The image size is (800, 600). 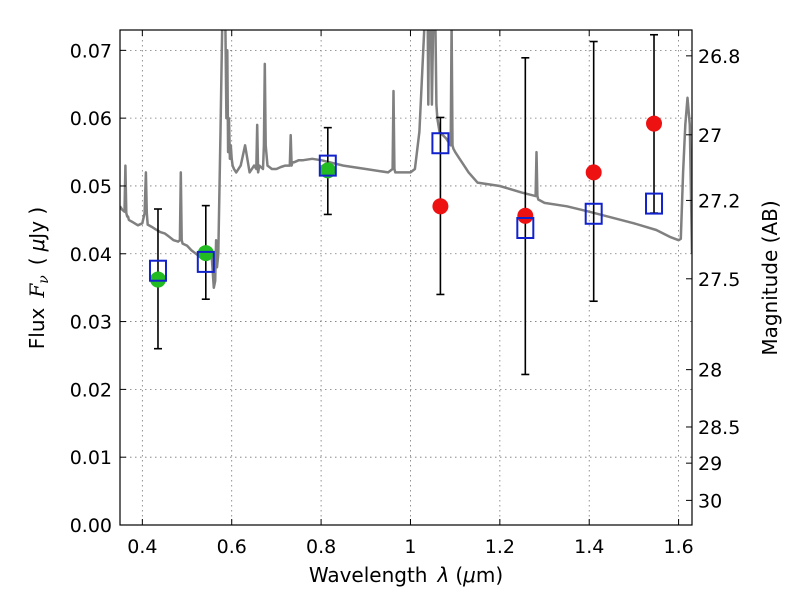 I want to click on y-tick-label: 0.00, so click(x=91, y=526).